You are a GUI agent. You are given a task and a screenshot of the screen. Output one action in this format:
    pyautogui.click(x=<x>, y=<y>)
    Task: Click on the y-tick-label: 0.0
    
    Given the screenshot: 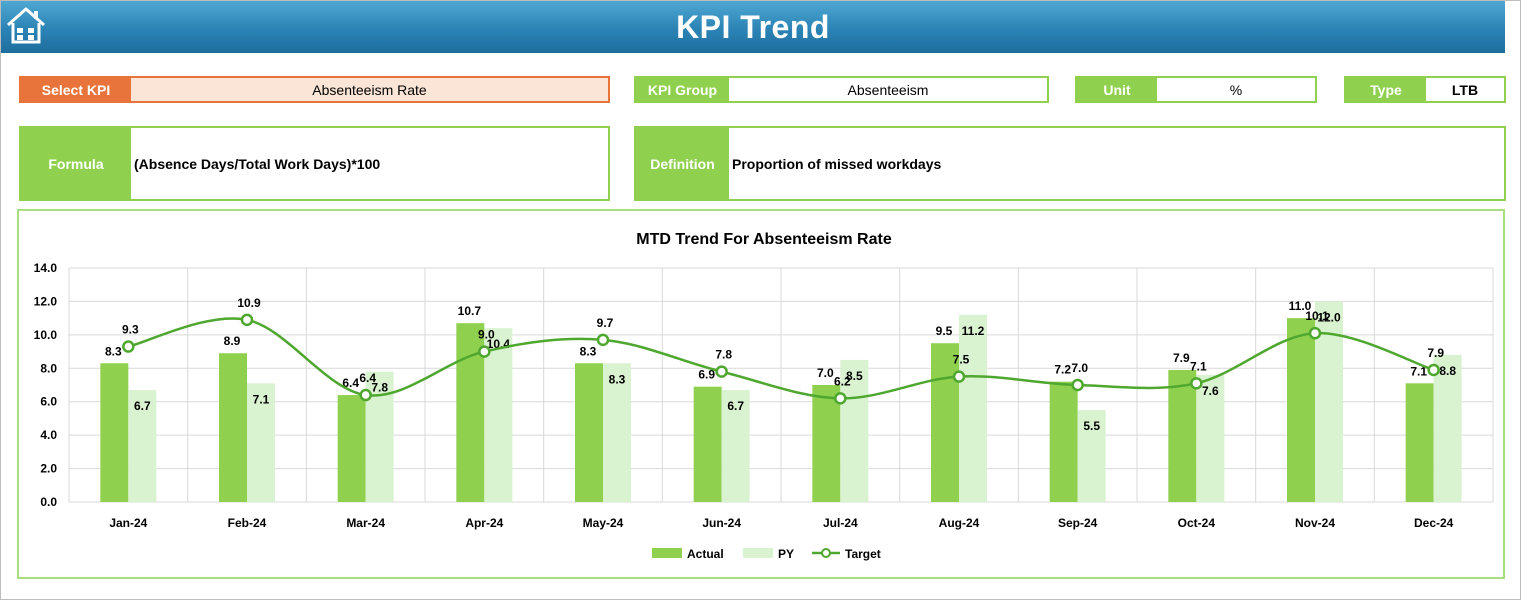 What is the action you would take?
    pyautogui.click(x=48, y=502)
    